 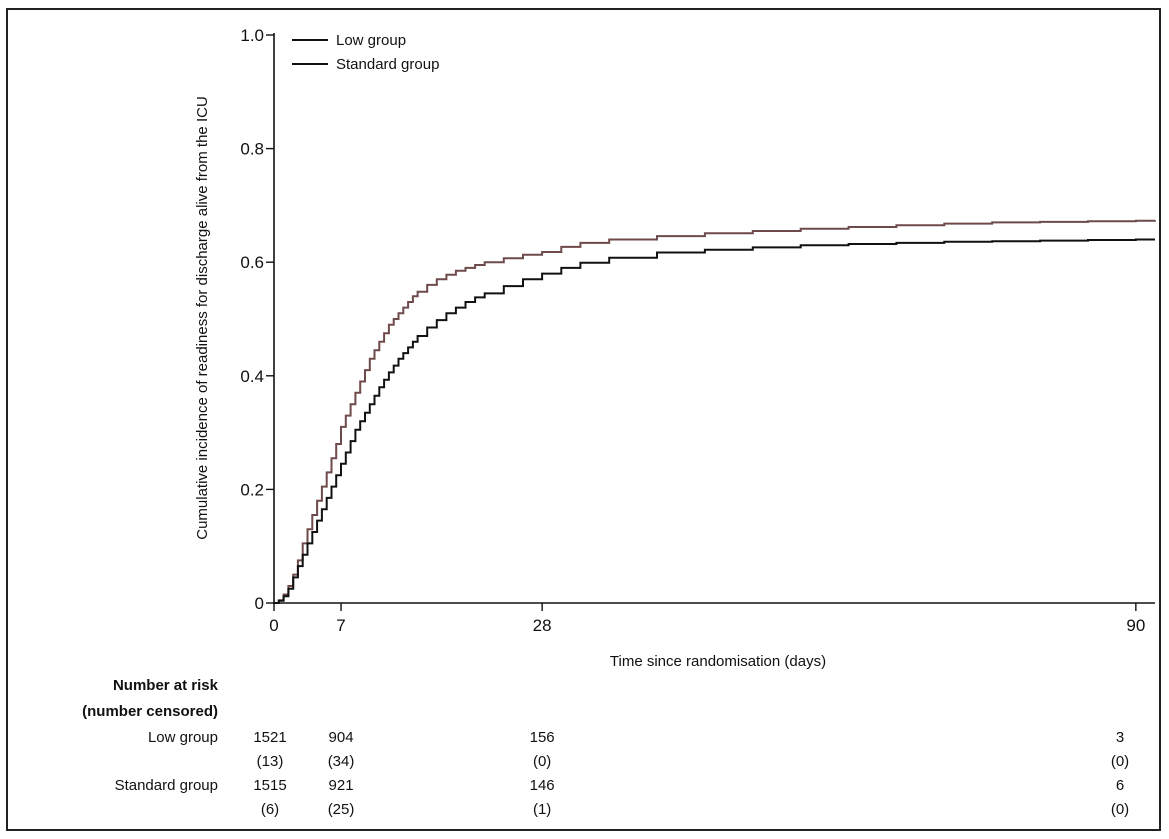 What do you see at coordinates (387, 64) in the screenshot?
I see `legend-label: Standard group` at bounding box center [387, 64].